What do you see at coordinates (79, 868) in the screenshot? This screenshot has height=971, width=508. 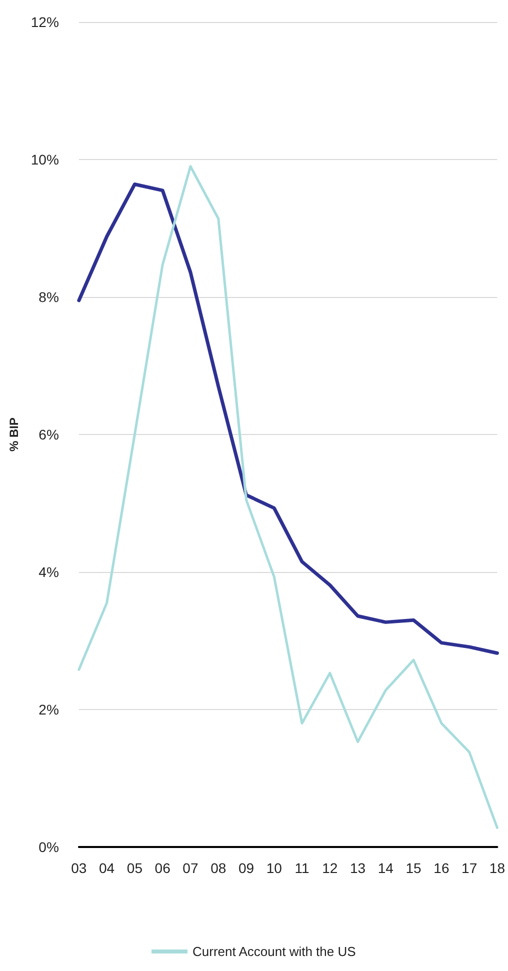 I see `x-tick-label: 03` at bounding box center [79, 868].